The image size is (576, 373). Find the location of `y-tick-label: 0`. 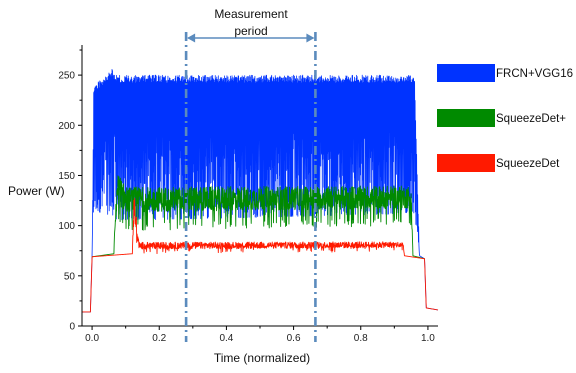

y-tick-label: 0 is located at coordinates (72, 327).